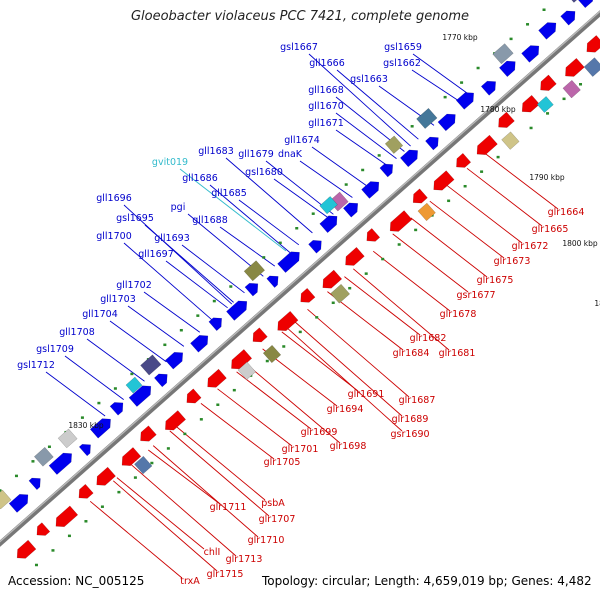  What do you see at coordinates (216, 151) in the screenshot?
I see `forward-gene-label: gll1683` at bounding box center [216, 151].